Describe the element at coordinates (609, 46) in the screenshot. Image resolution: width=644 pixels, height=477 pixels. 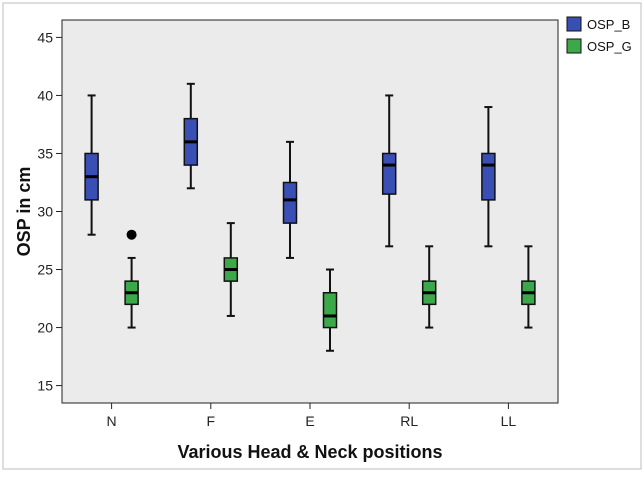
I see `legend-label: OSP_G` at that location.